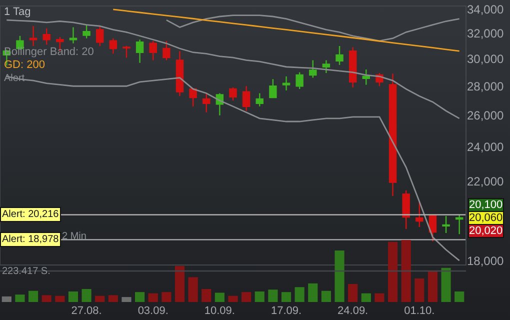  I want to click on x-tick-label: 03.09., so click(153, 311).